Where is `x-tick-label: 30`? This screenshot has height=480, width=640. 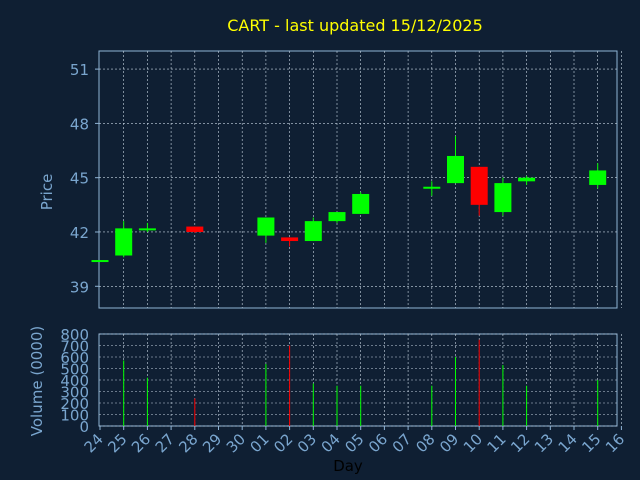
x-tick-label: 30 is located at coordinates (236, 443).